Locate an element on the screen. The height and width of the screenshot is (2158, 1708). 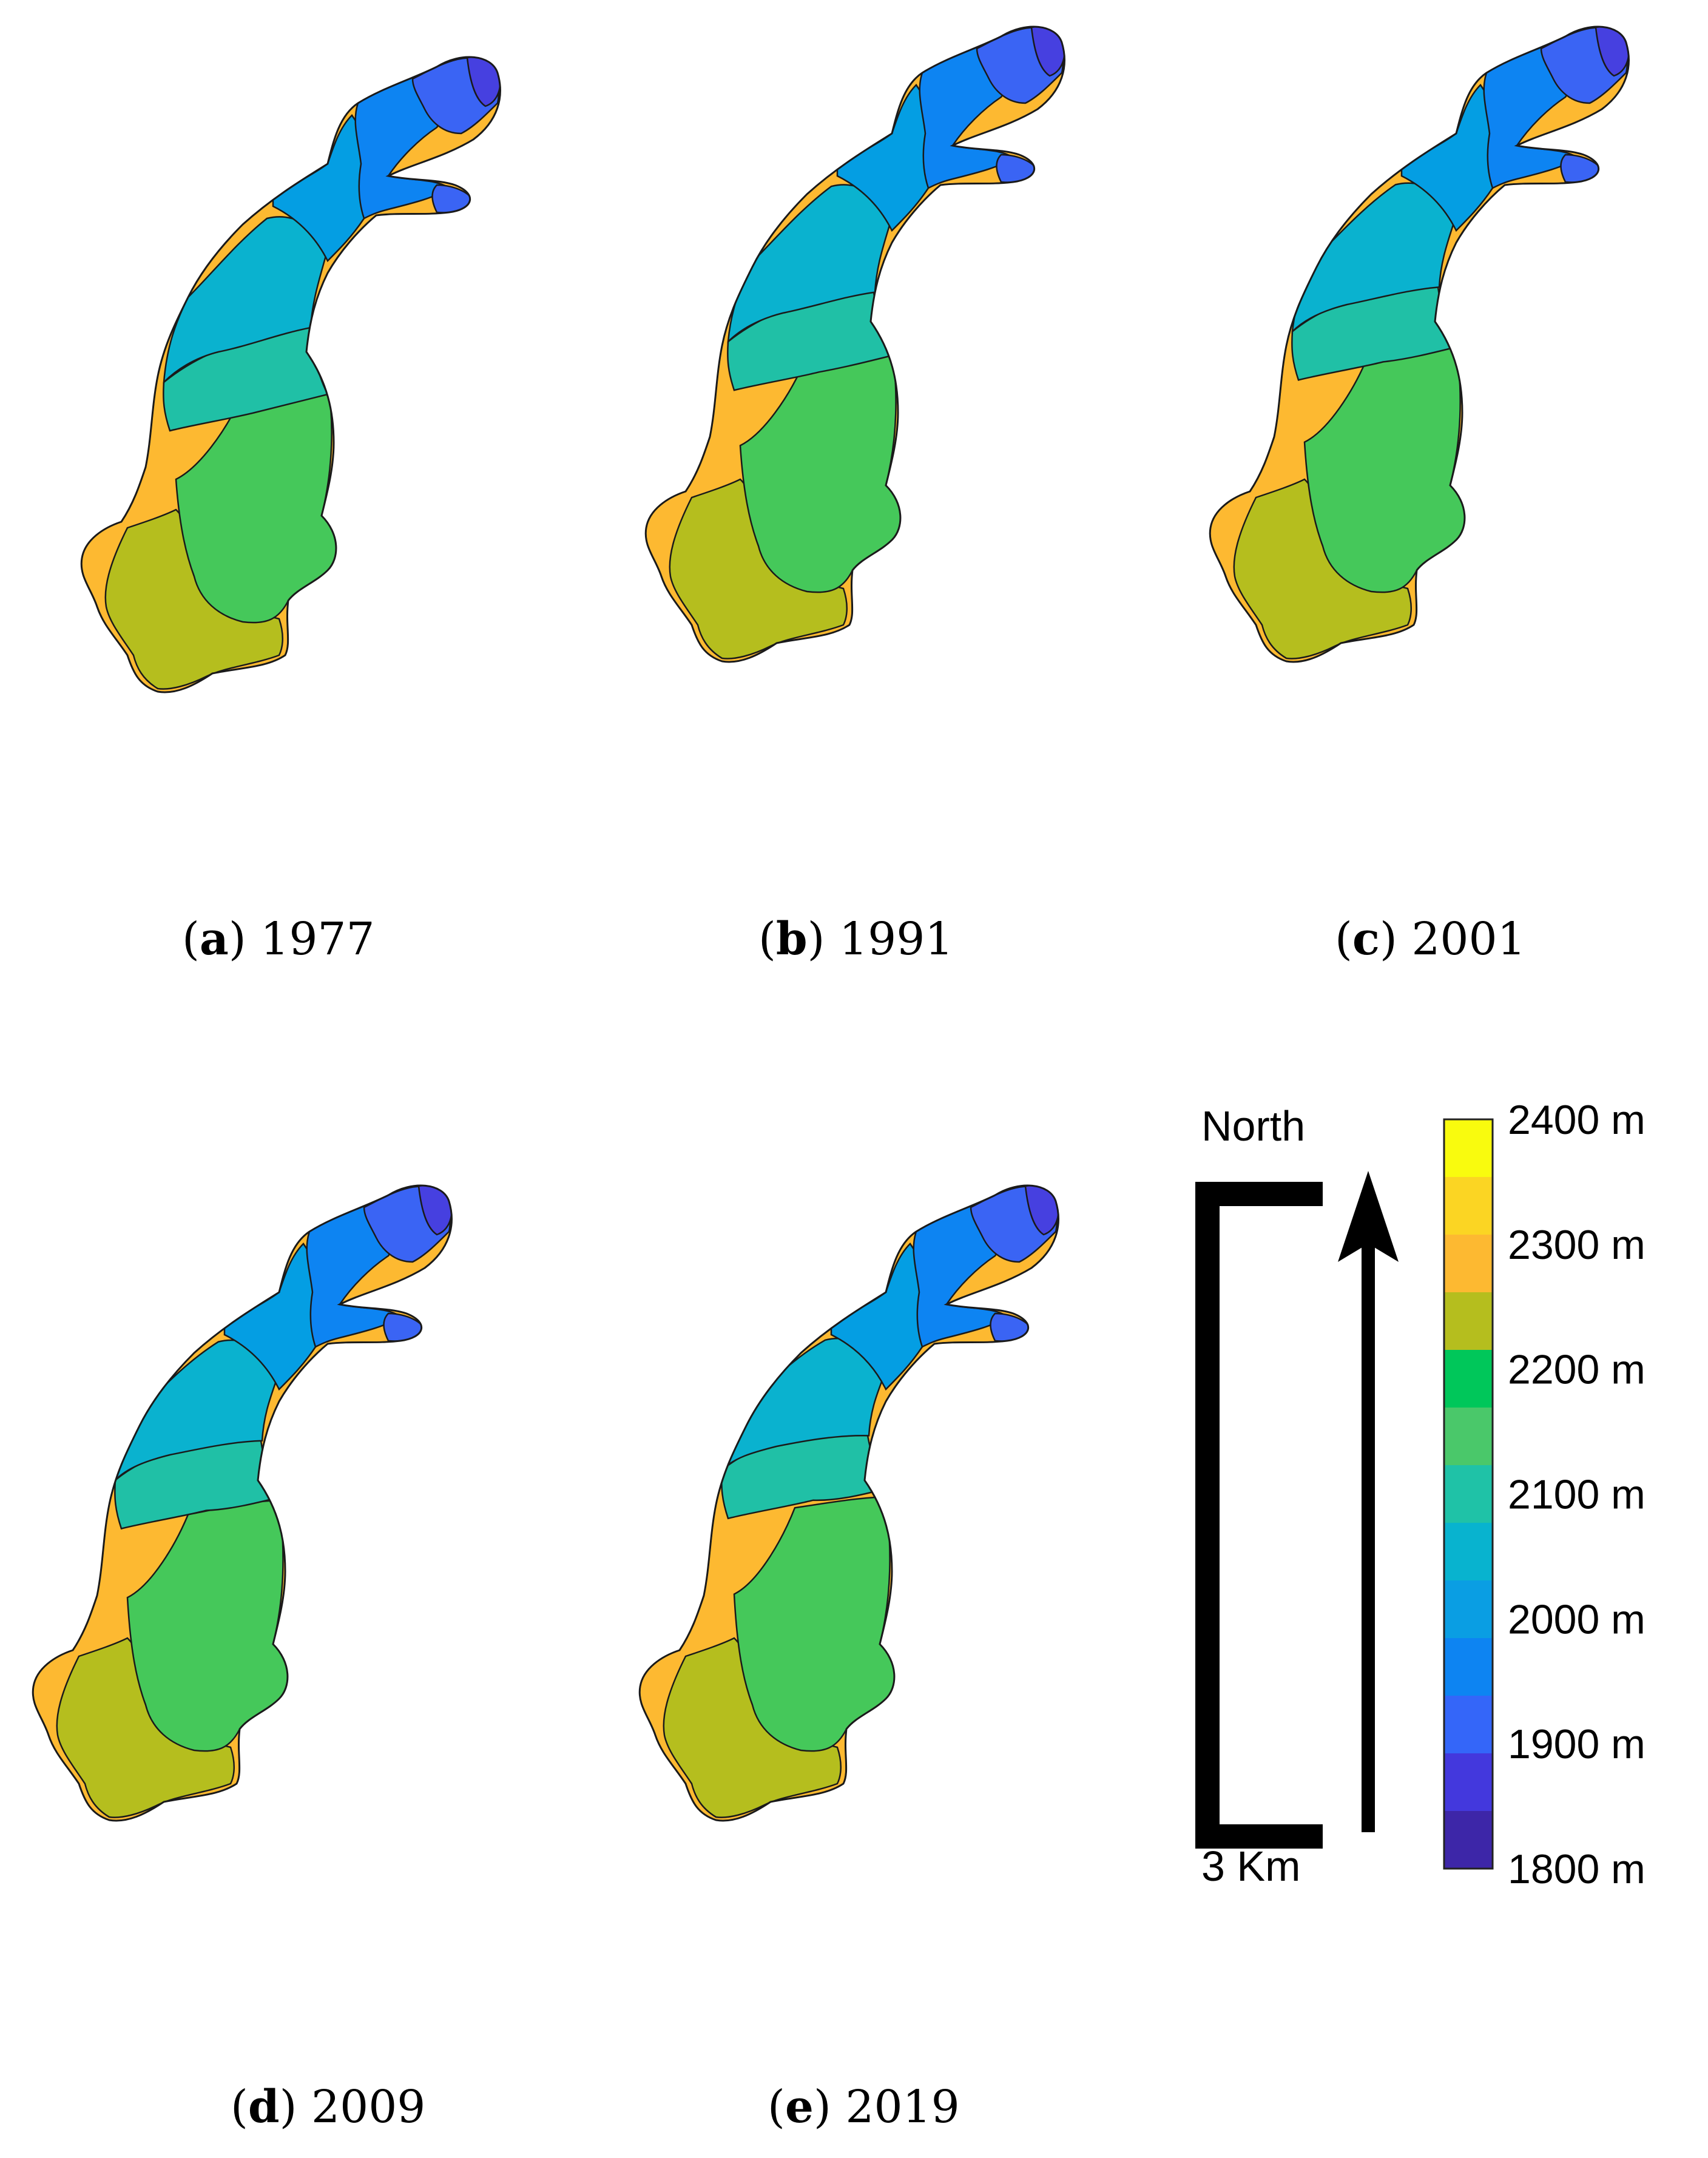
glacier-map-a is located at coordinates (290, 375).